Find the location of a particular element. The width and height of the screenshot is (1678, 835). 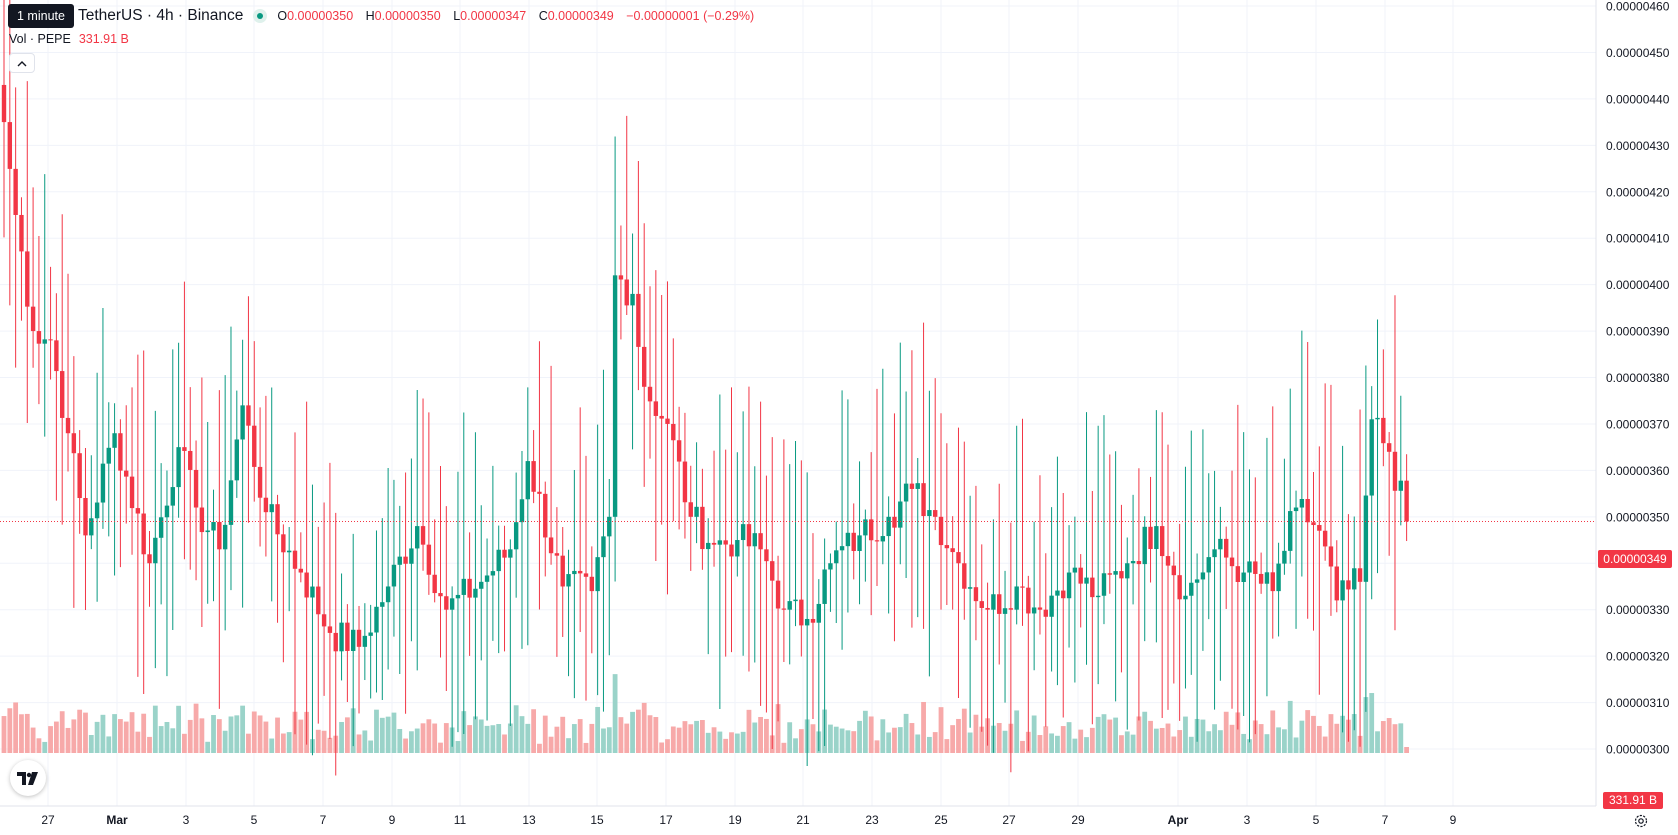

settings-gear-icon is located at coordinates (1641, 821).